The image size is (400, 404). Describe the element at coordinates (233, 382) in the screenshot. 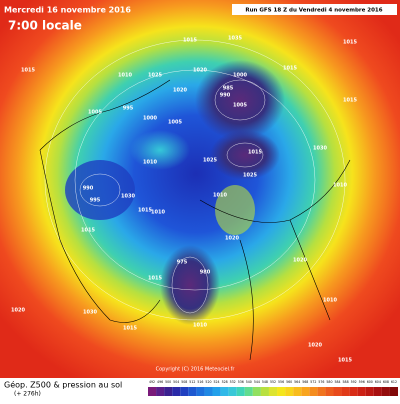

I see `scale-label: 532` at that location.